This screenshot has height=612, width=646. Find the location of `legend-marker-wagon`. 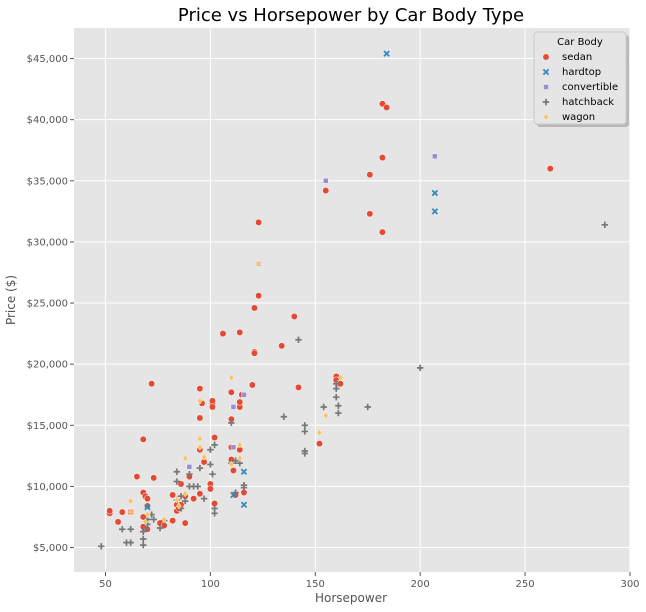

legend-marker-wagon is located at coordinates (546, 117).